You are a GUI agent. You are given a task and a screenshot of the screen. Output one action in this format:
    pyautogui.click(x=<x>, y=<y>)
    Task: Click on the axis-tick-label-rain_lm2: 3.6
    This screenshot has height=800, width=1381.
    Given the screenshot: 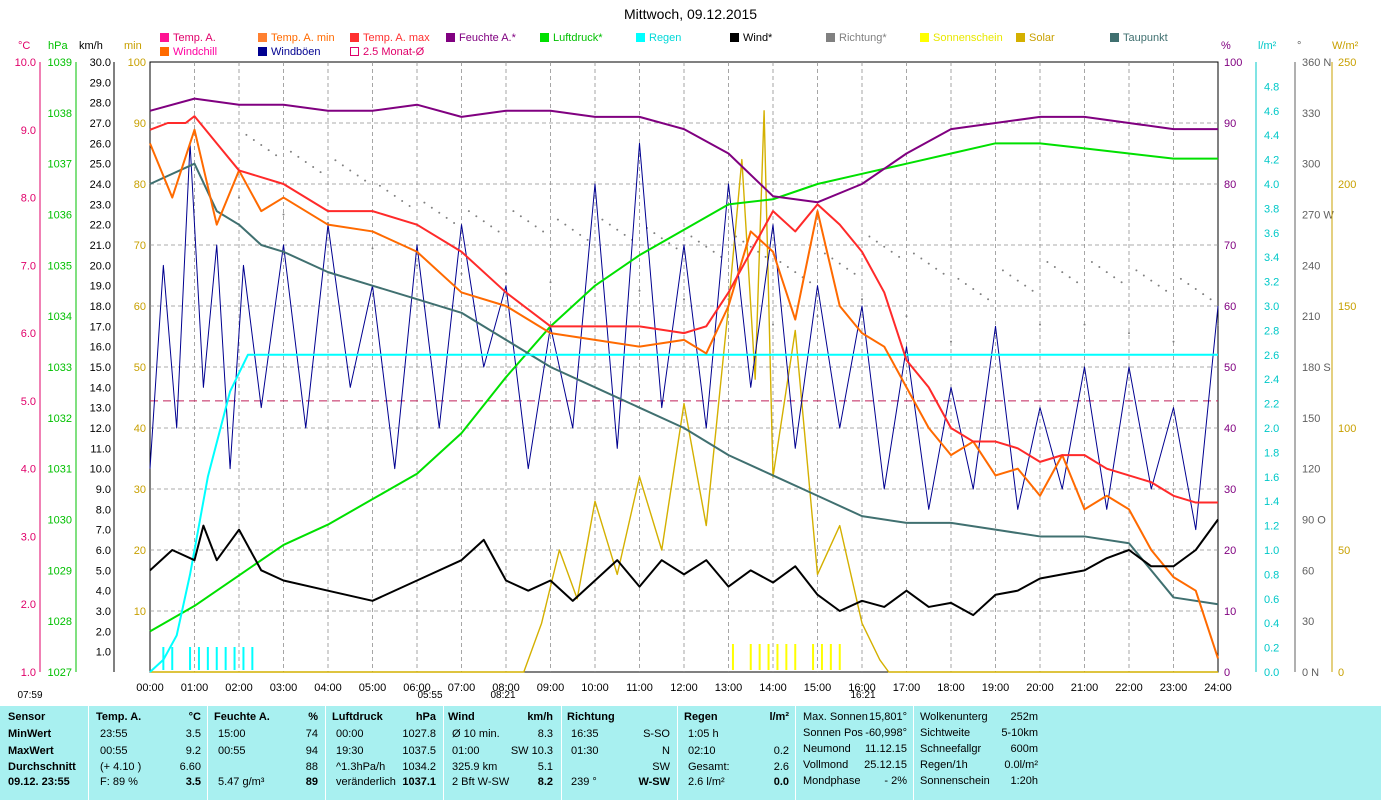 What is the action you would take?
    pyautogui.click(x=1271, y=234)
    